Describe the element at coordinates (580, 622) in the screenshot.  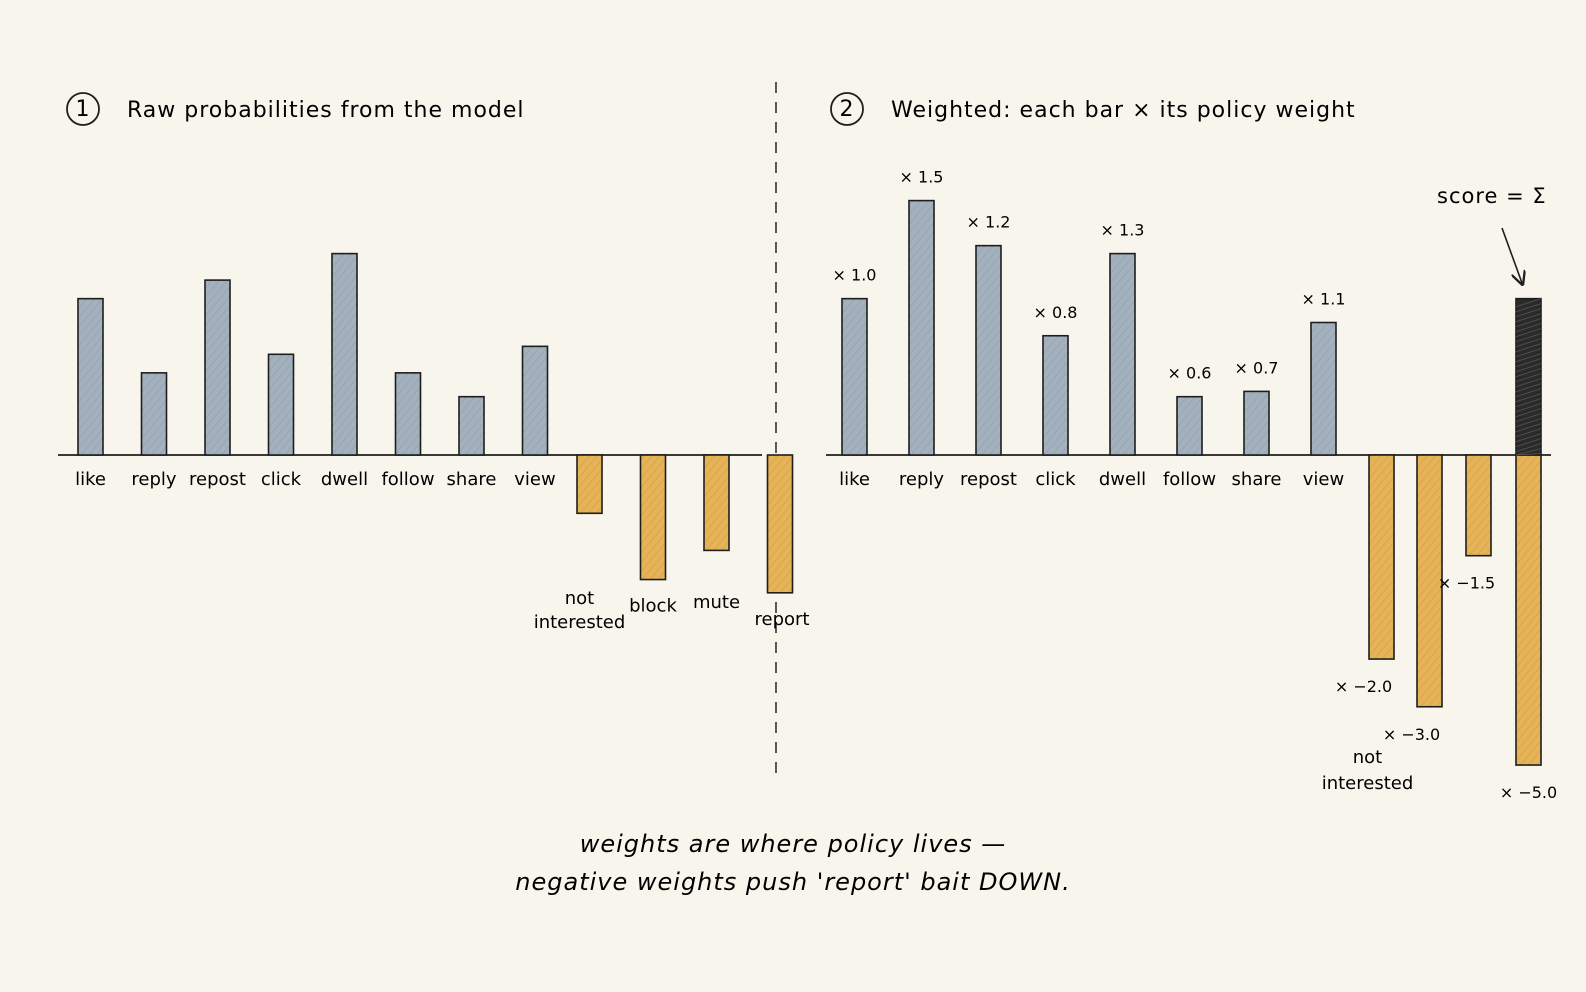
I see `panel-1-label-not-interested-line-2: interested` at that location.